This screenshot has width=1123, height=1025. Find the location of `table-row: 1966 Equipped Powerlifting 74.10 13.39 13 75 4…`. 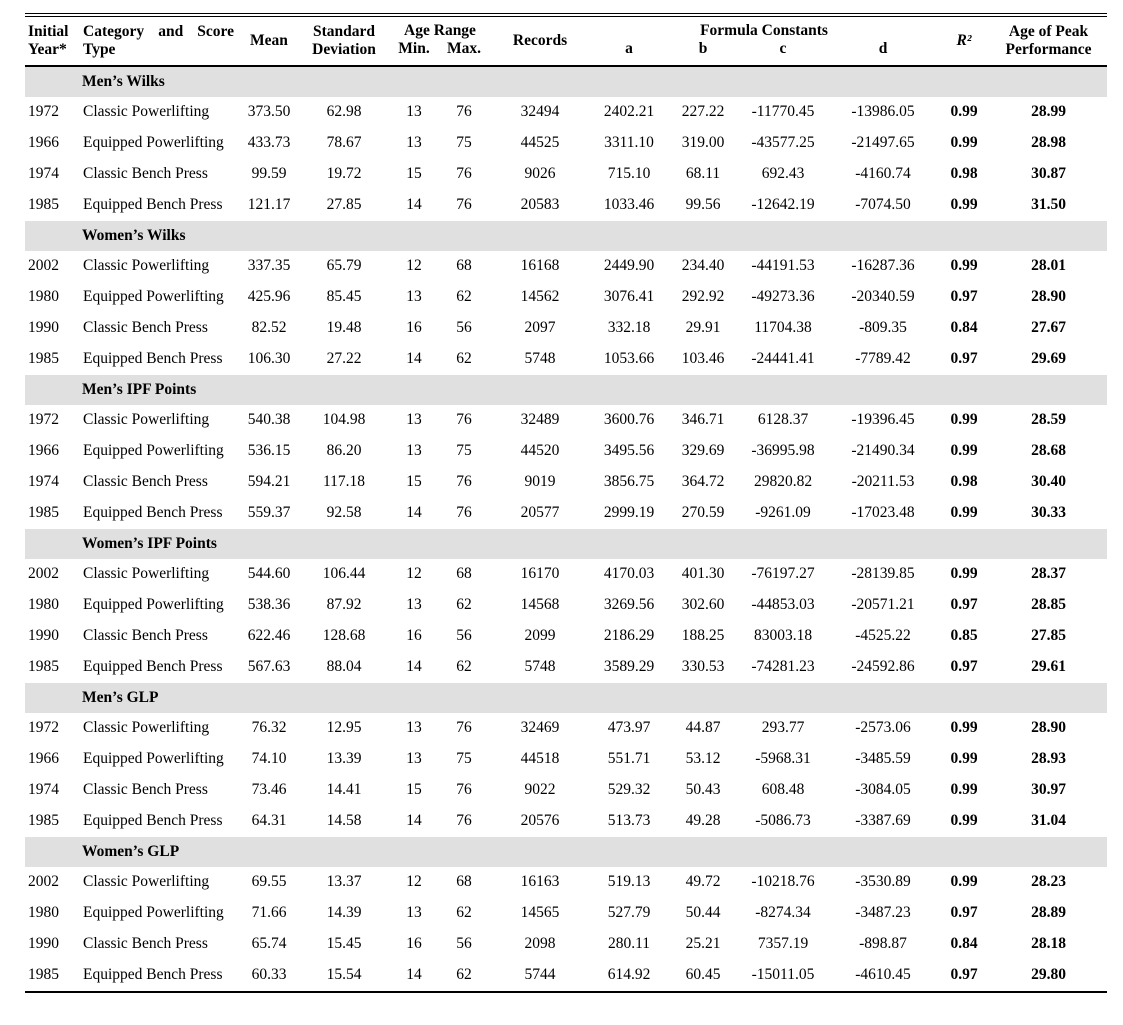

table-row: 1966 Equipped Powerlifting 74.10 13.39 13 75 4… is located at coordinates (566, 759).